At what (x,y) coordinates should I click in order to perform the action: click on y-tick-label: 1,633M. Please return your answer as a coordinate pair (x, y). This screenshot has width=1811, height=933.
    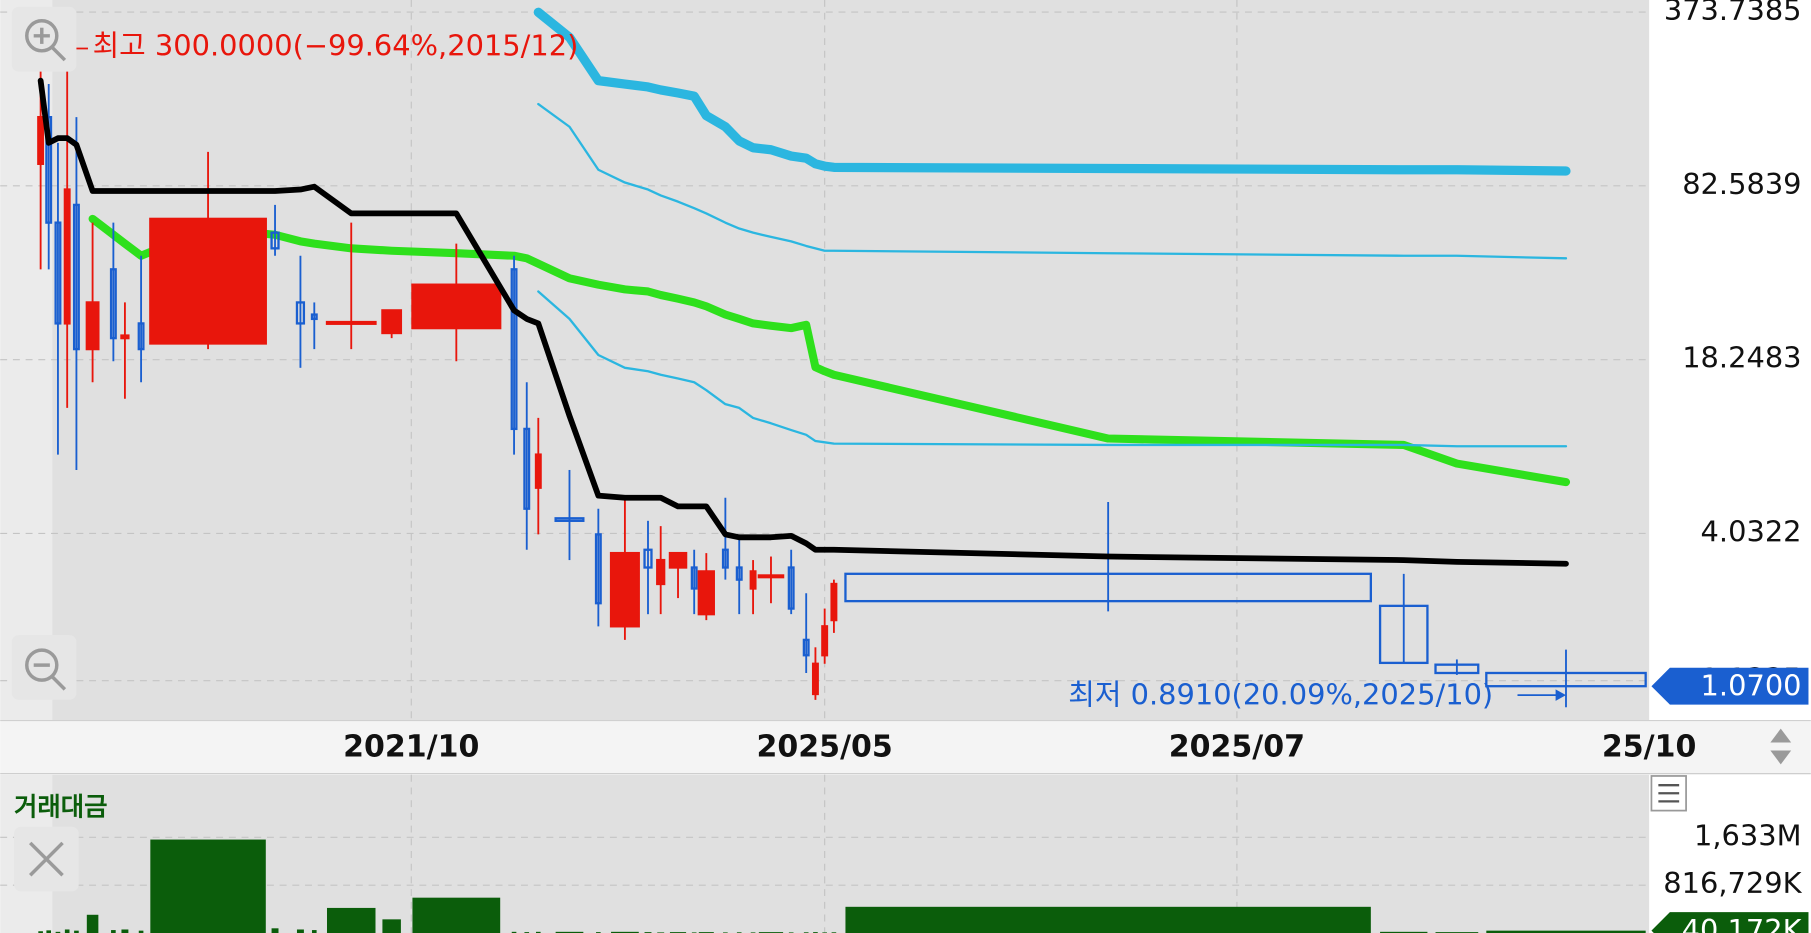
    Looking at the image, I should click on (1748, 835).